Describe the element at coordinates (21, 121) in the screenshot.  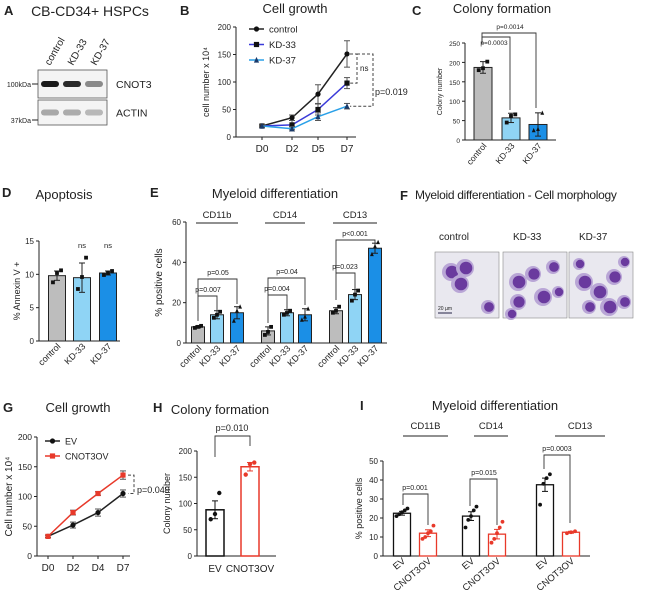
I see `marker-label: 37kDa` at that location.